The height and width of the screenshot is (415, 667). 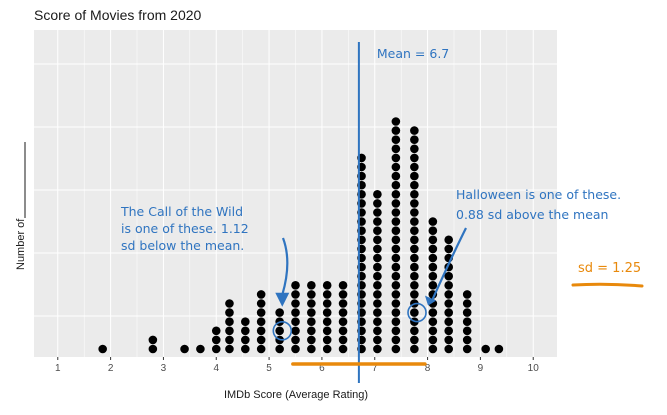 What do you see at coordinates (428, 368) in the screenshot?
I see `x-tick-label: 8` at bounding box center [428, 368].